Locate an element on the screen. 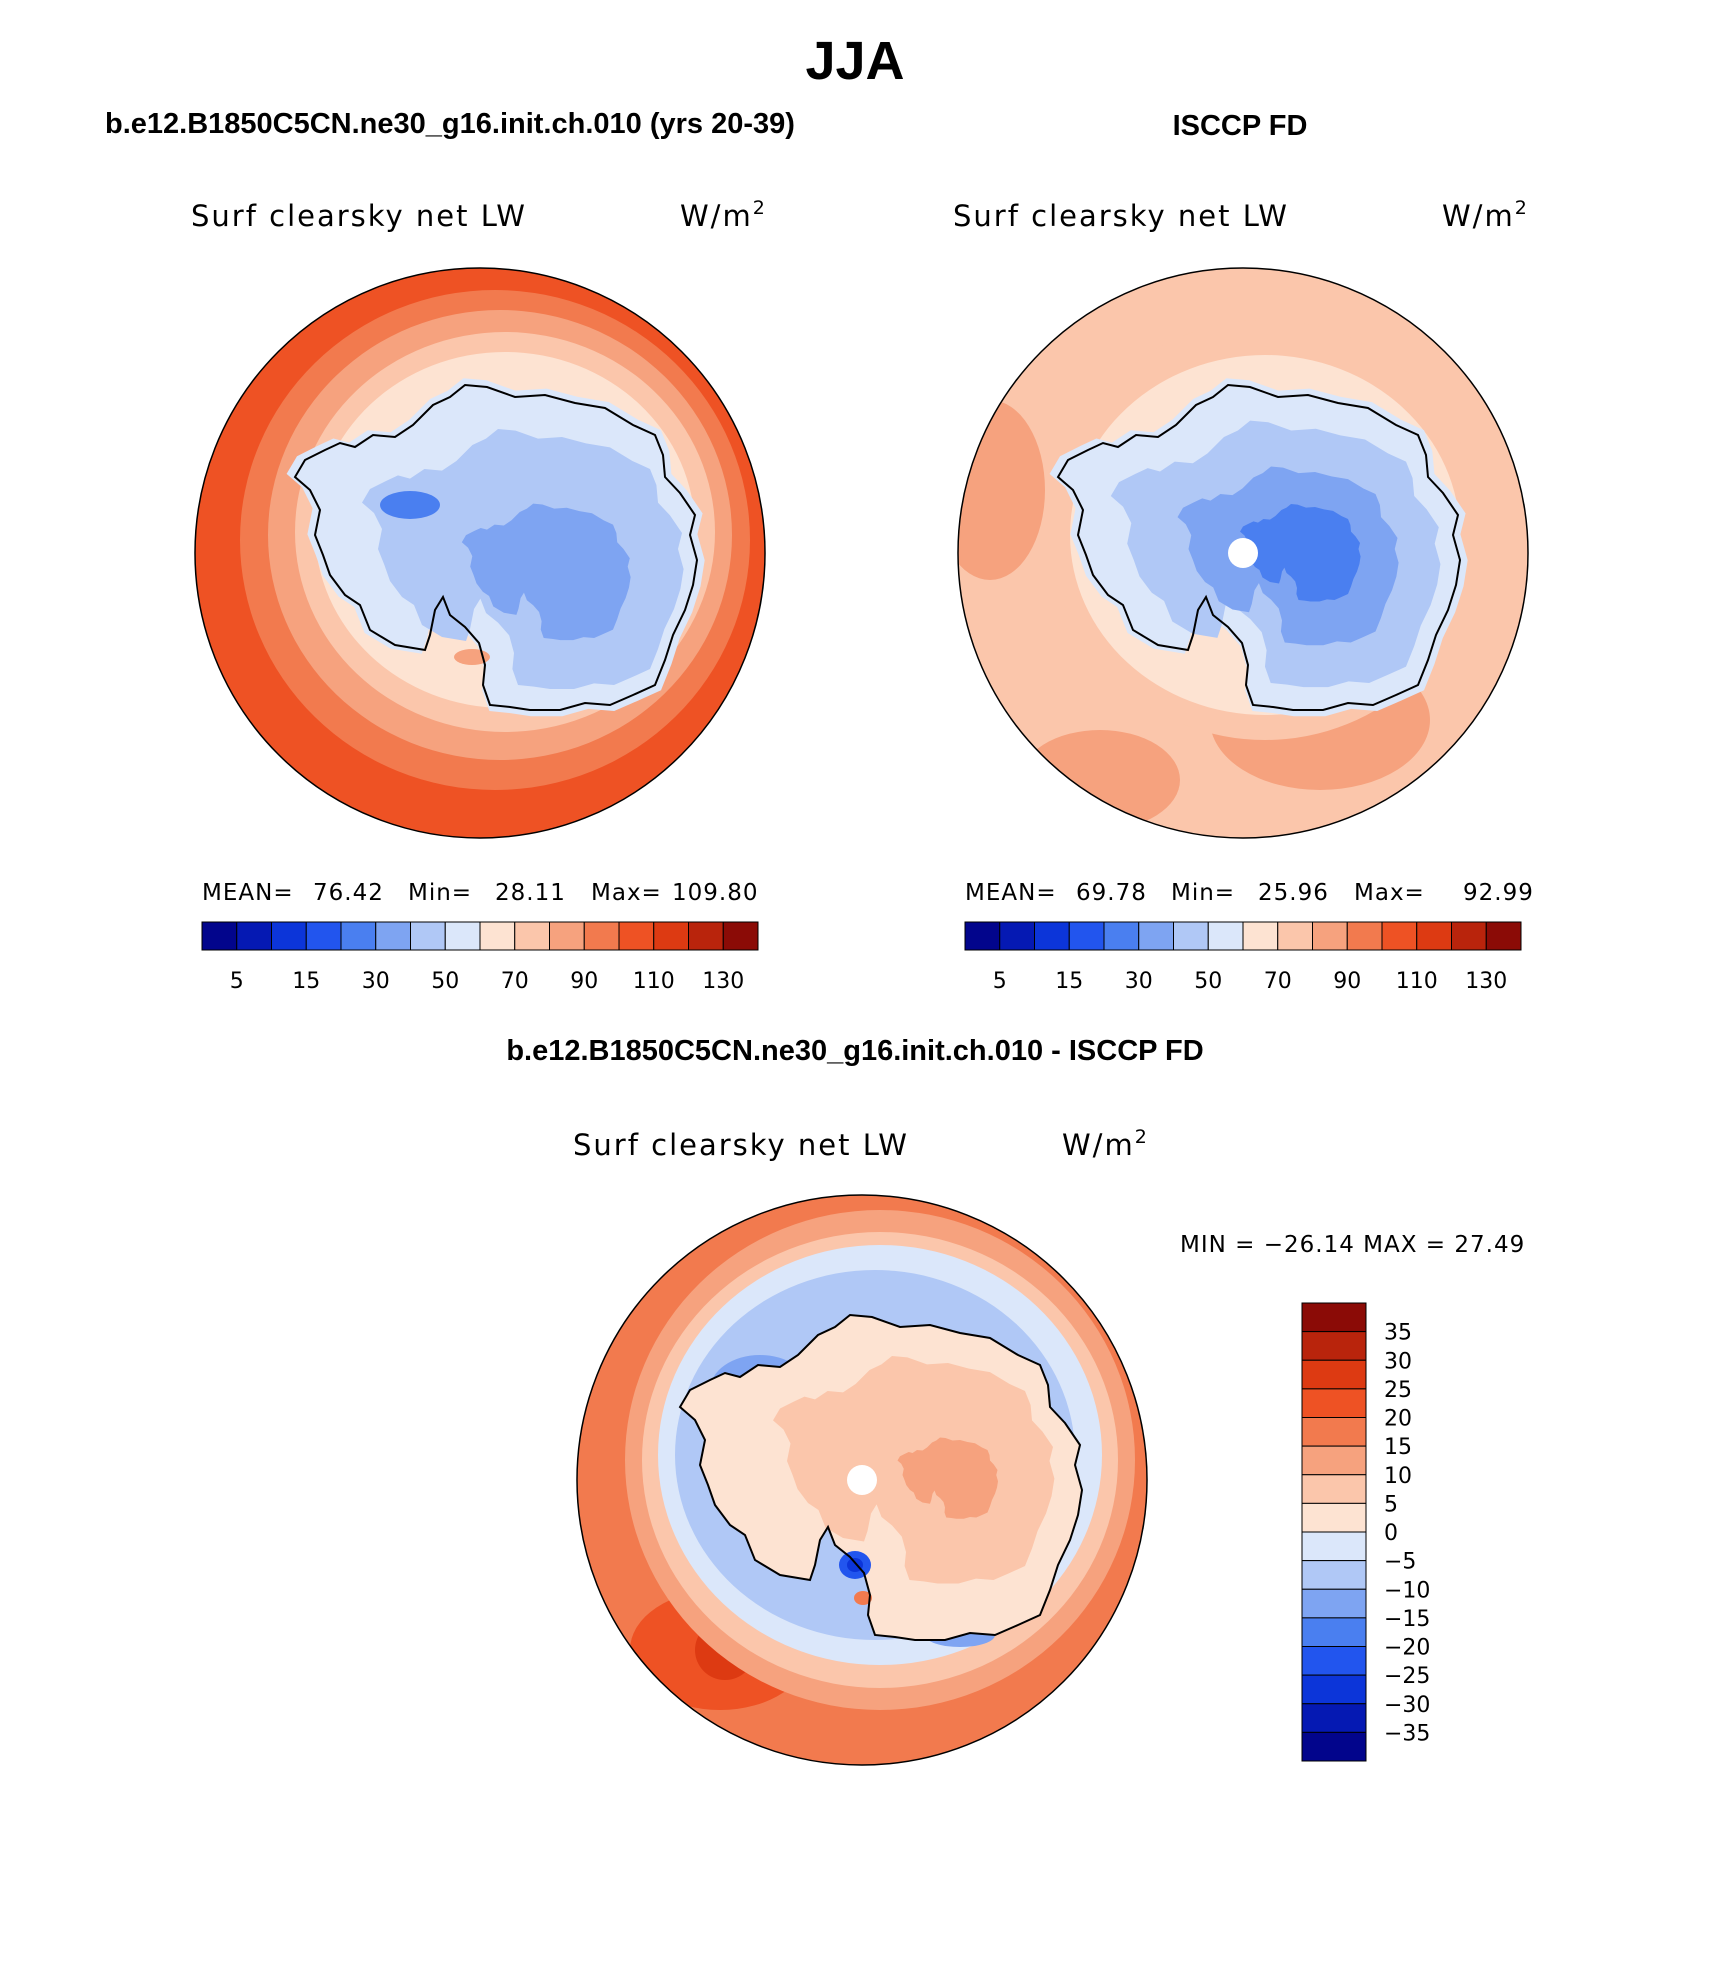 This screenshot has width=1710, height=1972. obs-min-label: Min= is located at coordinates (1203, 893).